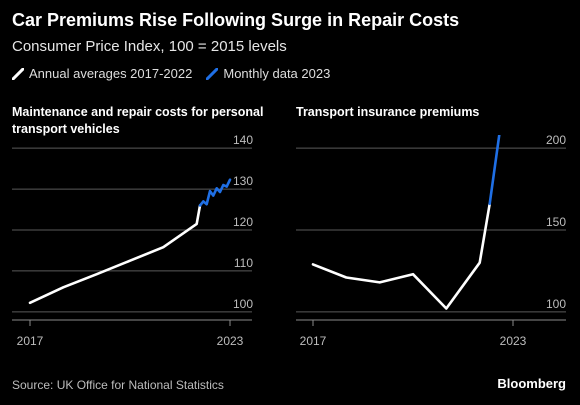 The height and width of the screenshot is (405, 580). Describe the element at coordinates (531, 383) in the screenshot. I see `bloomberg-logo: Bloomberg` at that location.